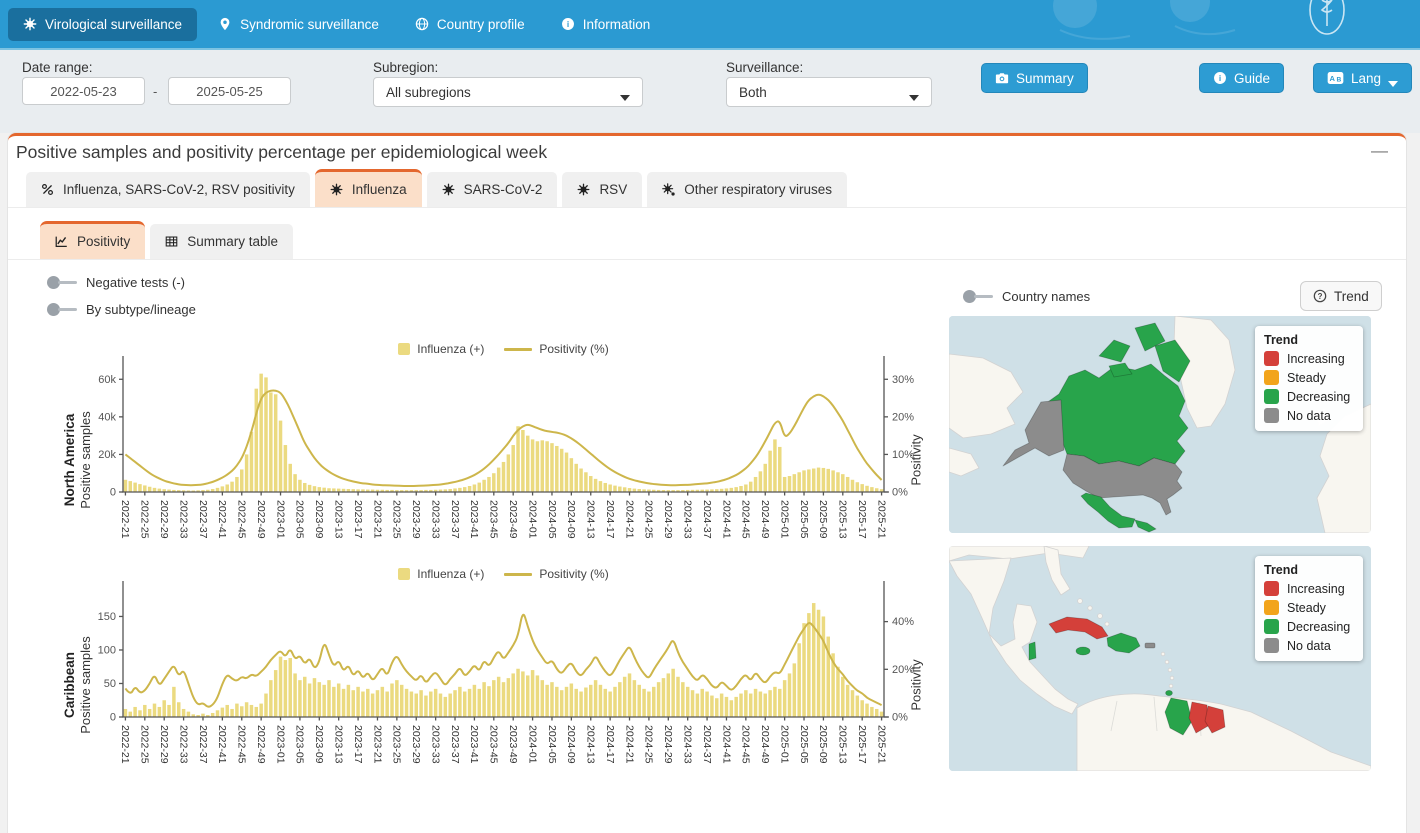  Describe the element at coordinates (747, 189) in the screenshot. I see `tab-other-respiratory-viruses: Other respiratory viruses` at that location.